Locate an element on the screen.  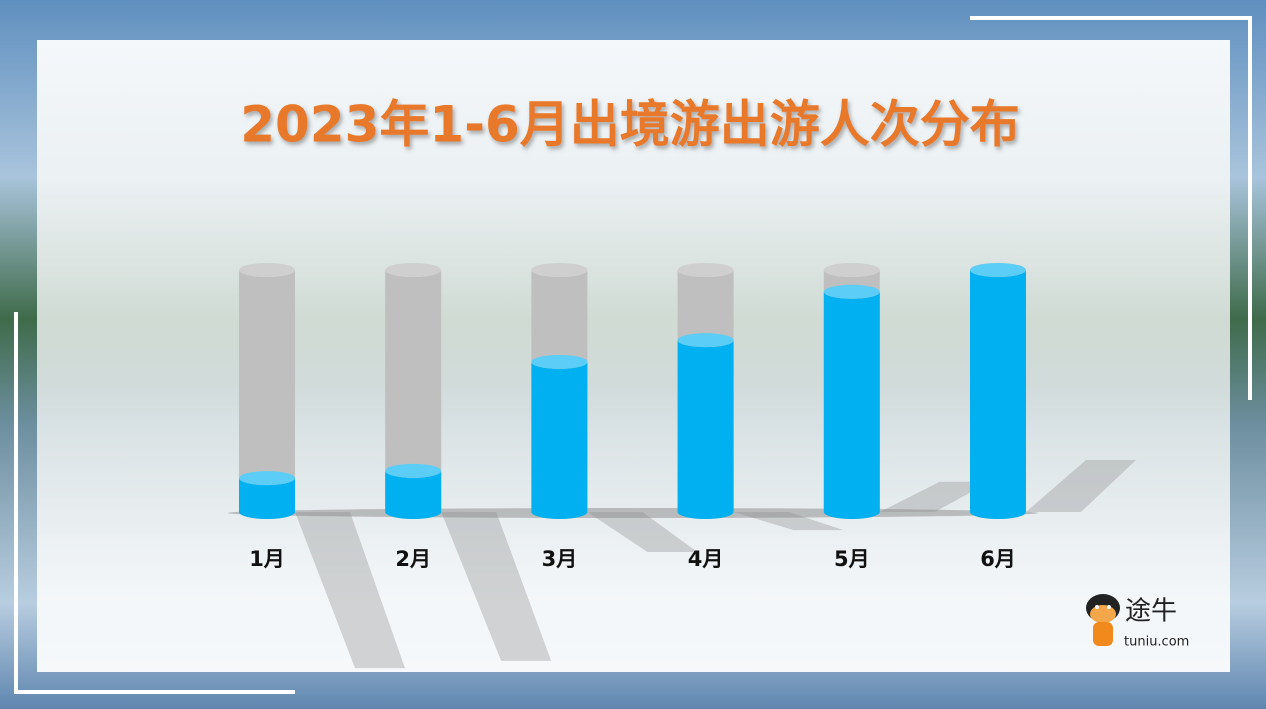
x-tick-label: 6月 is located at coordinates (998, 559).